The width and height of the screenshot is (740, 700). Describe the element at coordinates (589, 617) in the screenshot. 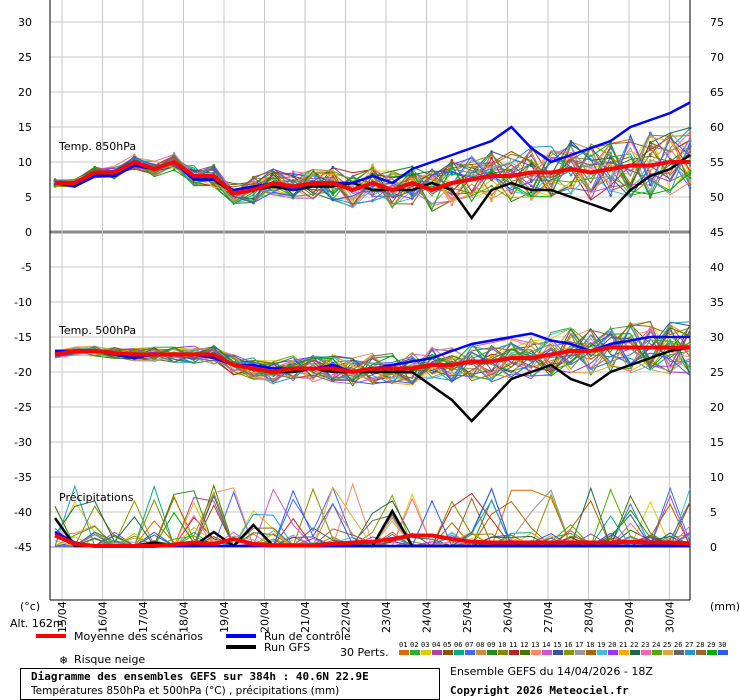

I see `x-tick-label: 28/04` at that location.